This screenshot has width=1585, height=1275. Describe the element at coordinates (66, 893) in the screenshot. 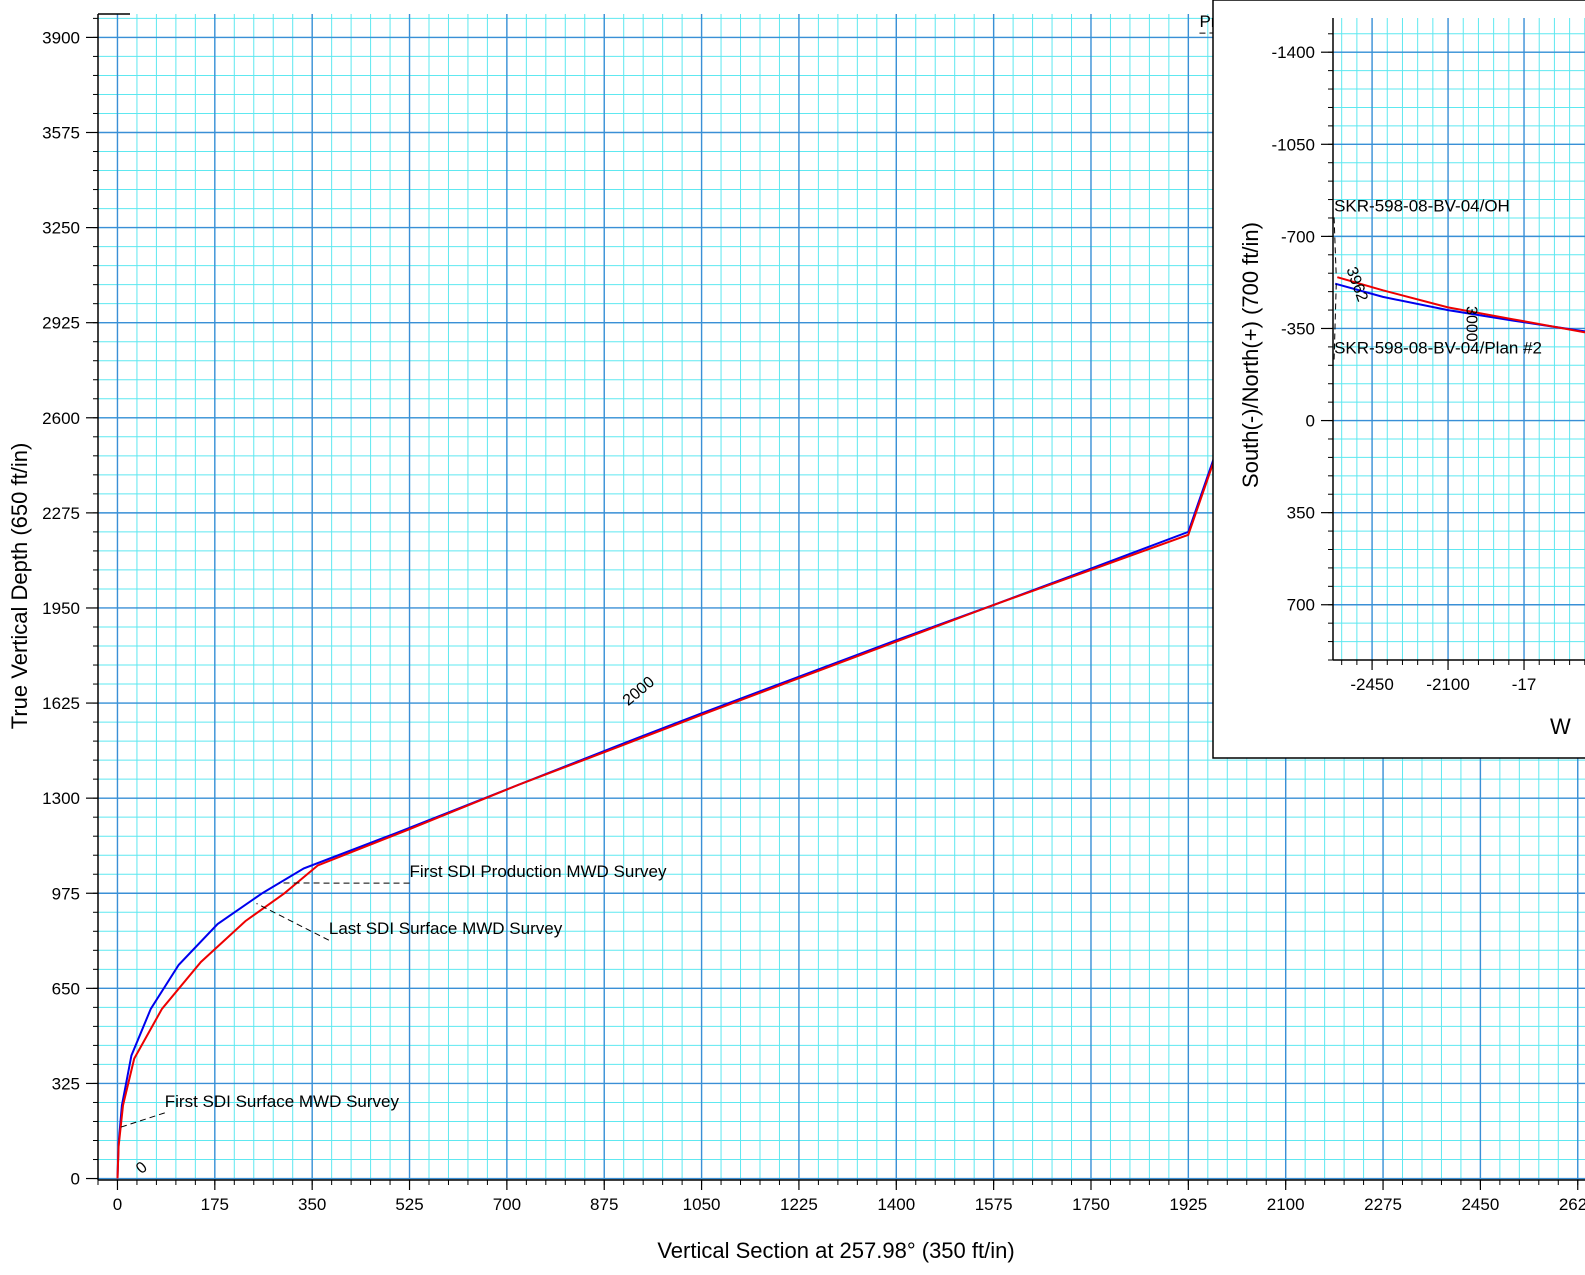

I see `y-tick-label: 975` at that location.